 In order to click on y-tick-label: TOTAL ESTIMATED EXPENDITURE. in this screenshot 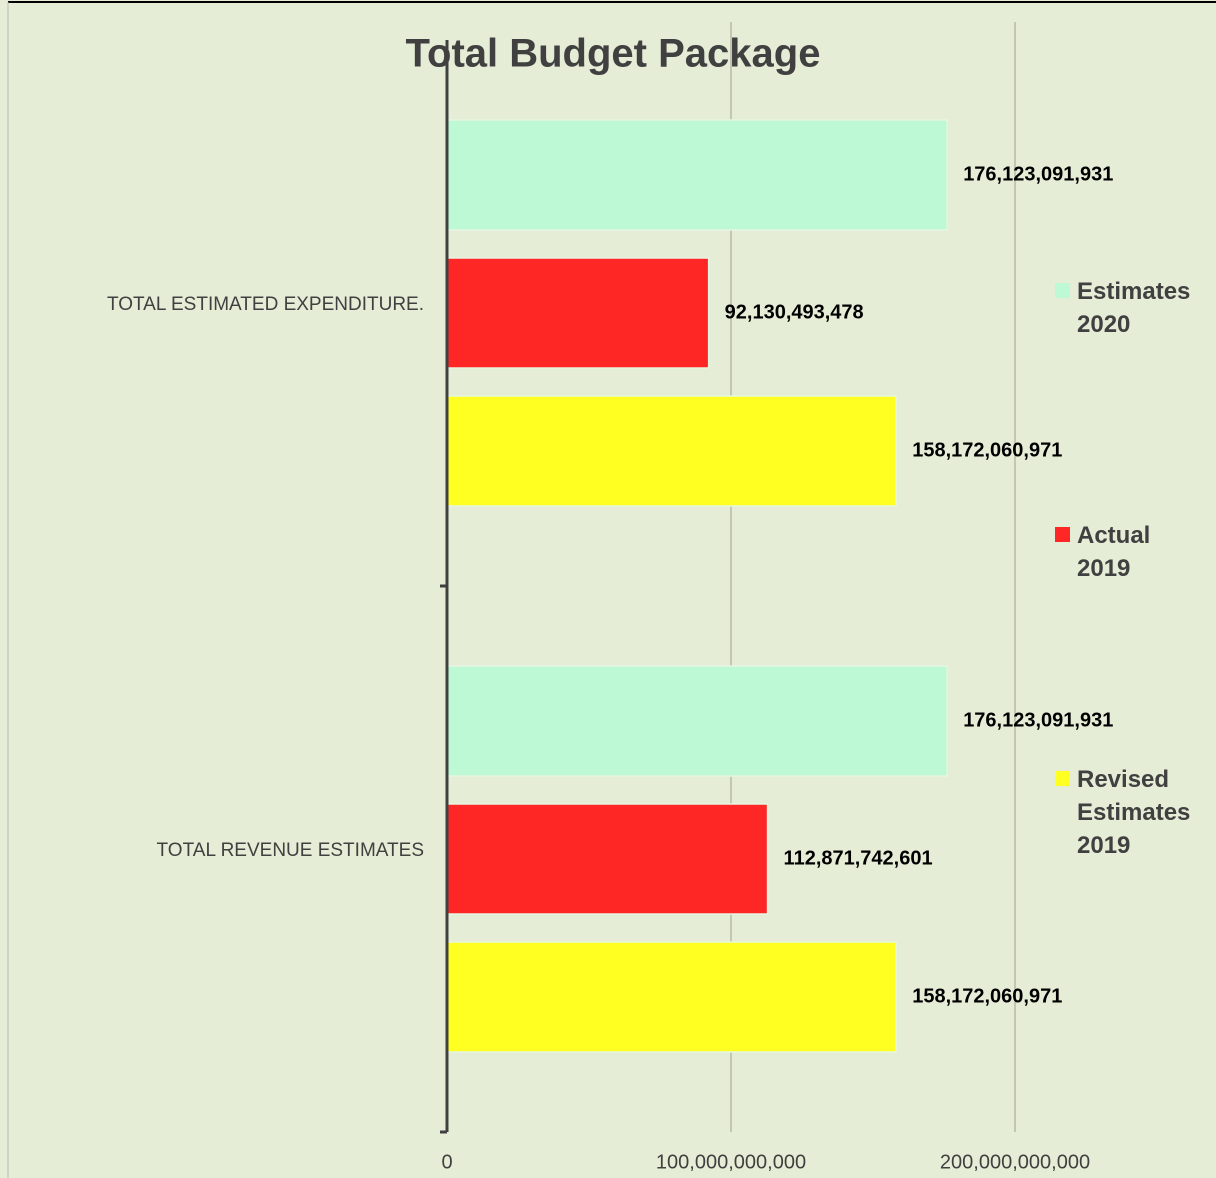, I will do `click(265, 304)`.